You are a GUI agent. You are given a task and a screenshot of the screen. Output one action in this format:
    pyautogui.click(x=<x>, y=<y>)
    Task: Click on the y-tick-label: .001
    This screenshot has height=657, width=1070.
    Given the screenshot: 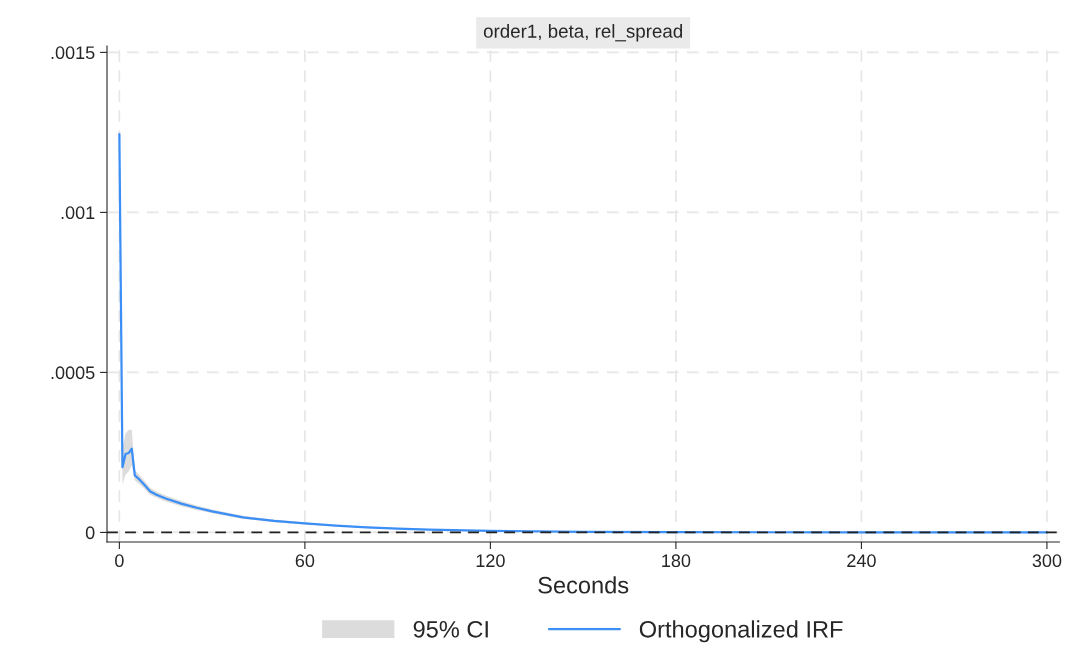 What is the action you would take?
    pyautogui.click(x=78, y=213)
    